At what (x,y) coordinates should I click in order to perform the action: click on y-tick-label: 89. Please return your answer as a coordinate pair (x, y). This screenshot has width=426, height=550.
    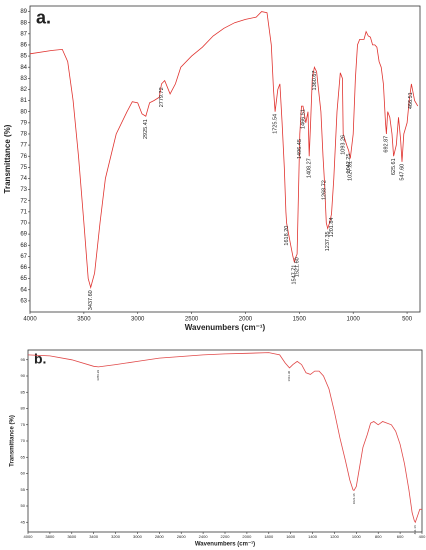
    Looking at the image, I should click on (23, 12).